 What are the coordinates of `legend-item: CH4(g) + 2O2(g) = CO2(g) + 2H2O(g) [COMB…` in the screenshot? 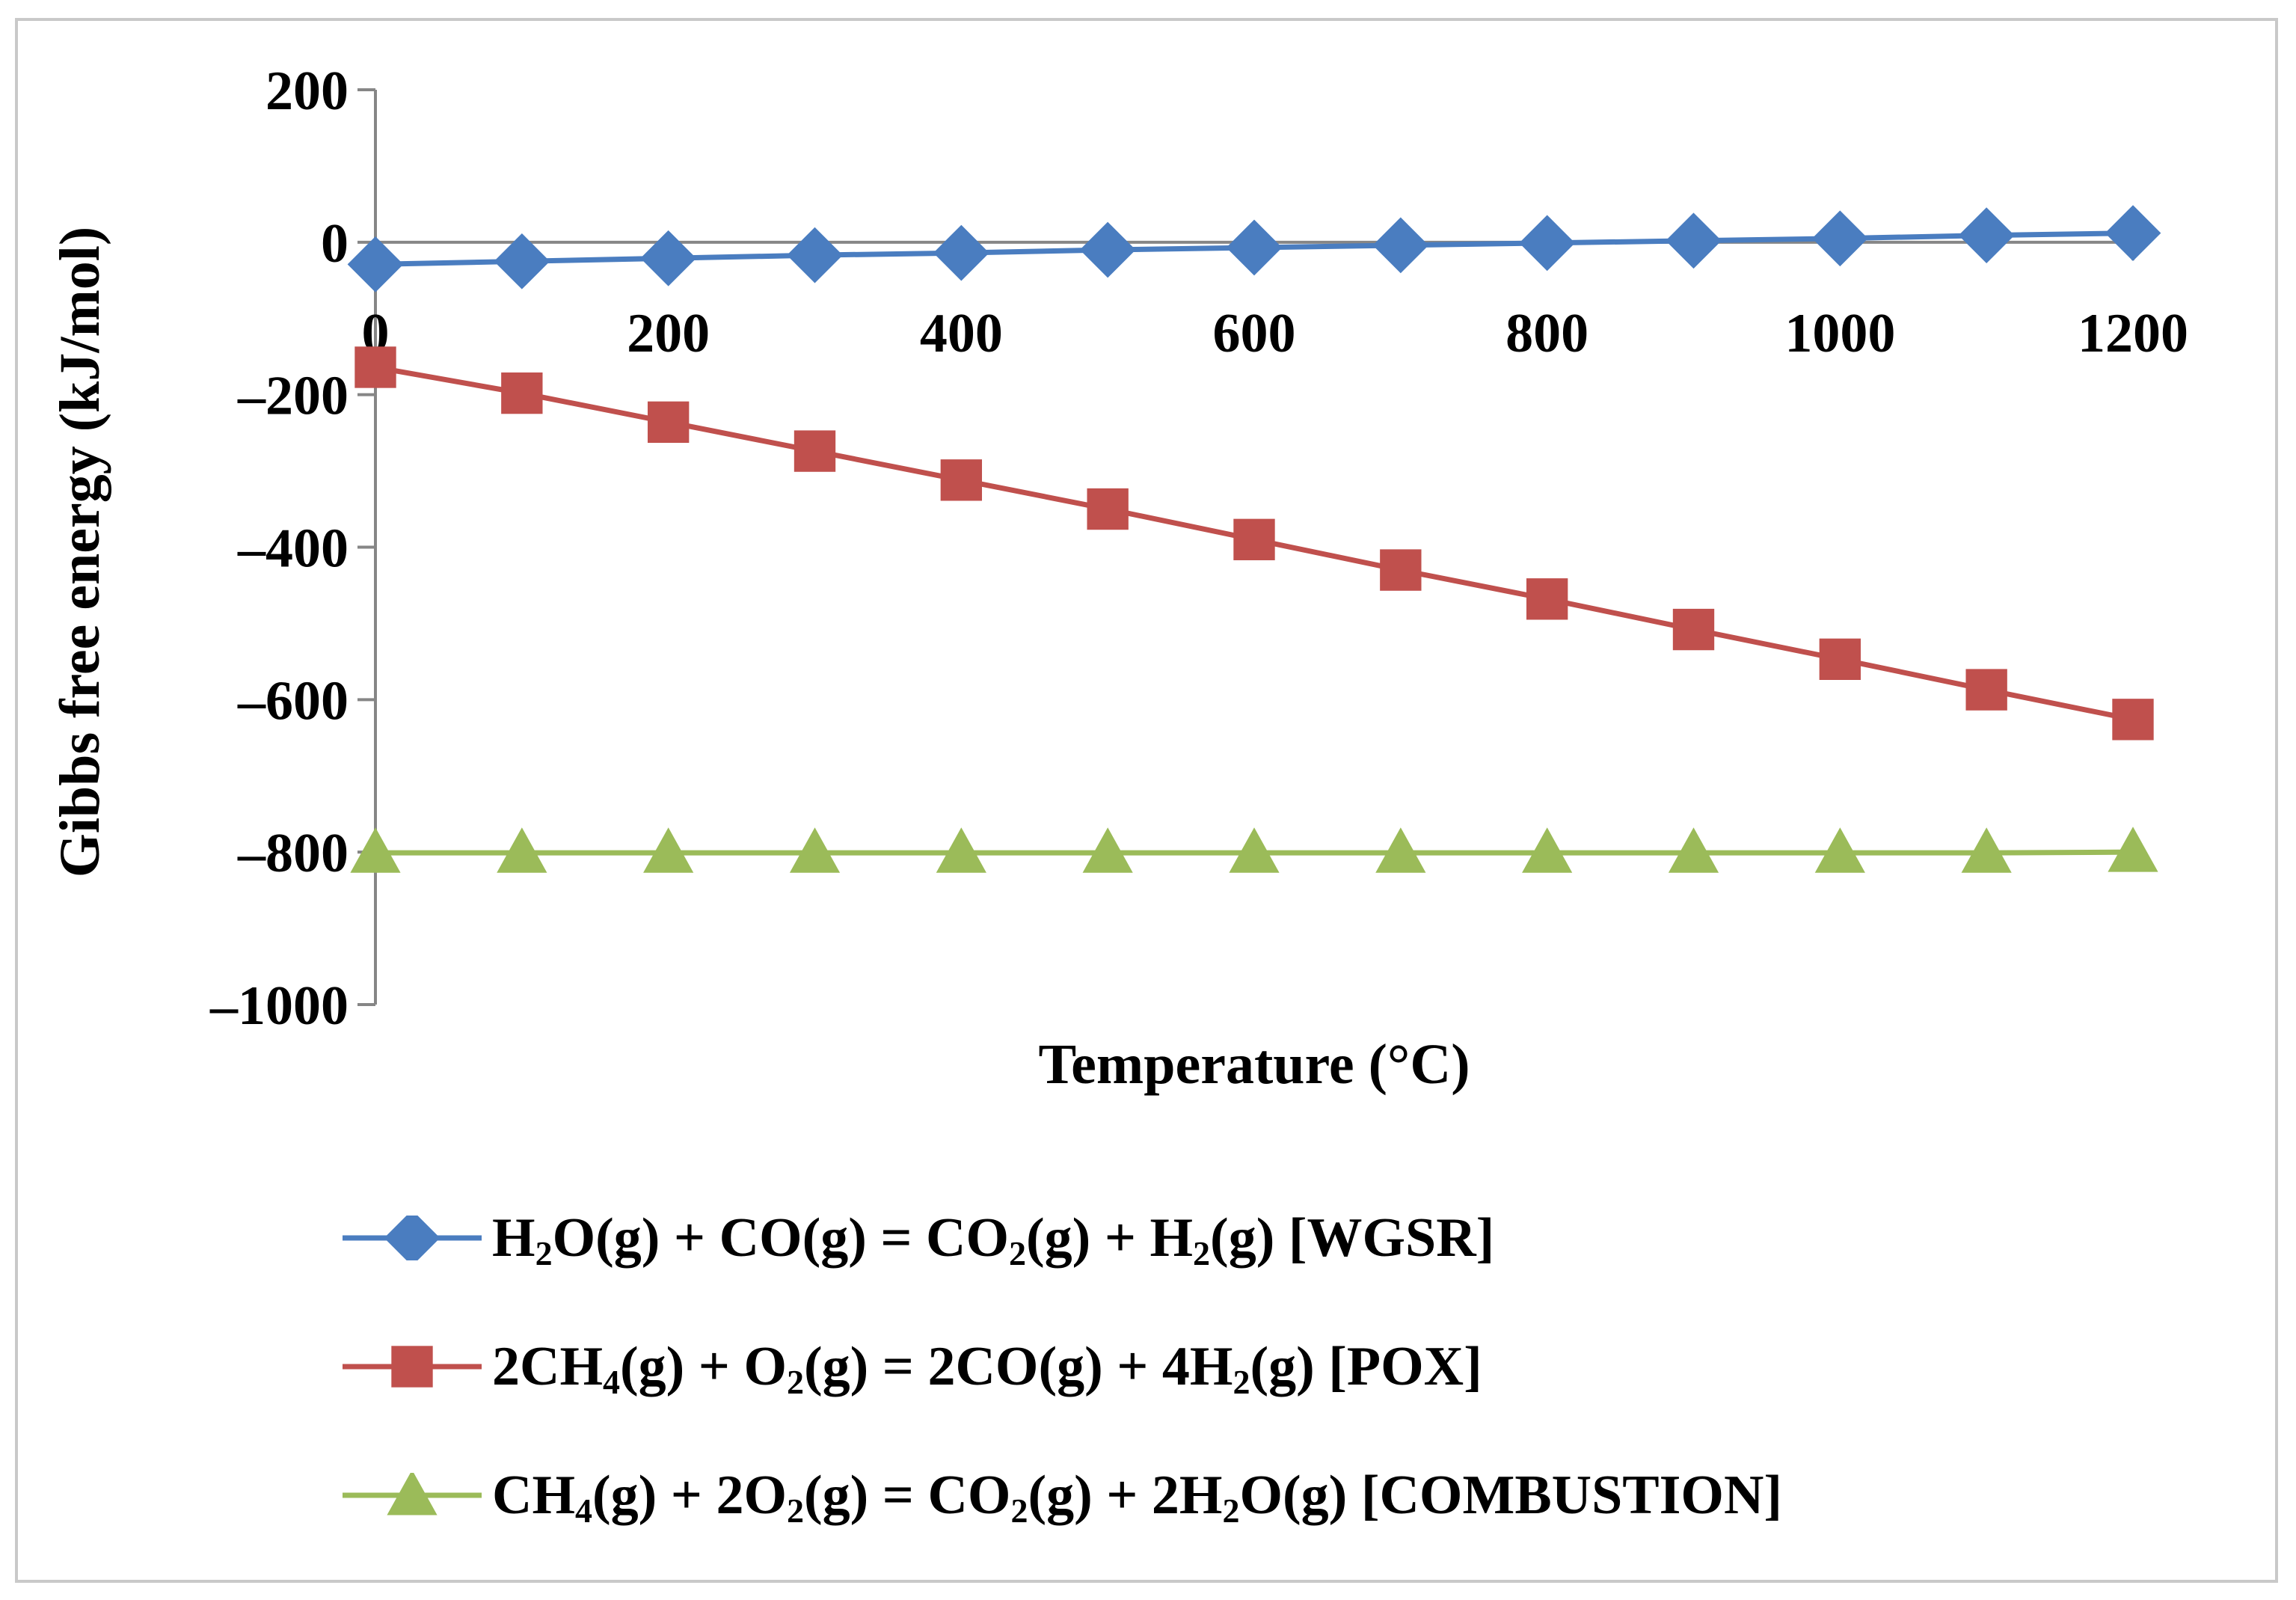 It's located at (1277, 1495).